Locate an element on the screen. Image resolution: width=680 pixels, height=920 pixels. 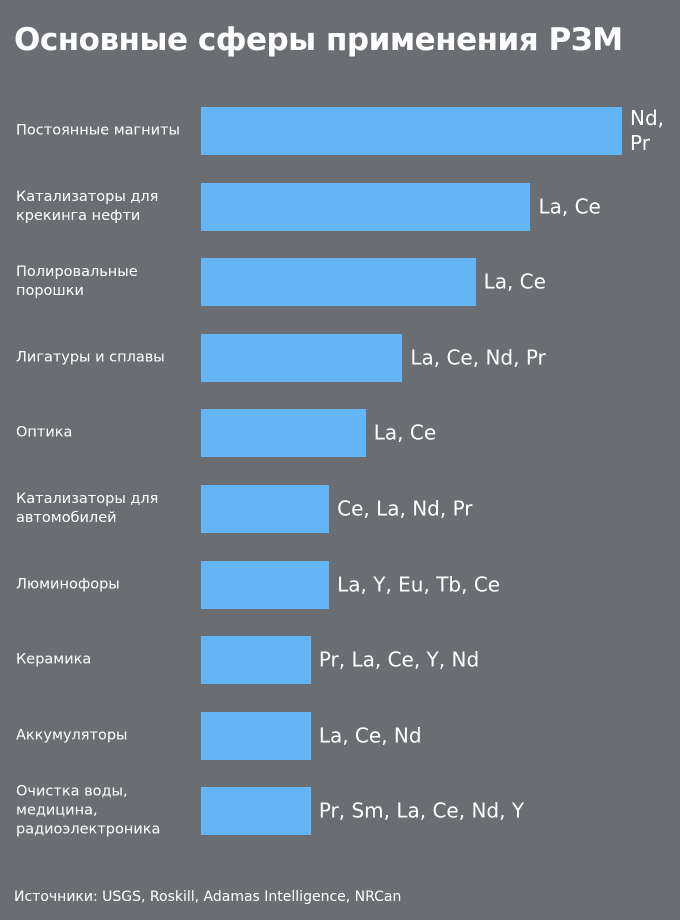
bar-annotation: La, Ce, Nd, Pr is located at coordinates (478, 357).